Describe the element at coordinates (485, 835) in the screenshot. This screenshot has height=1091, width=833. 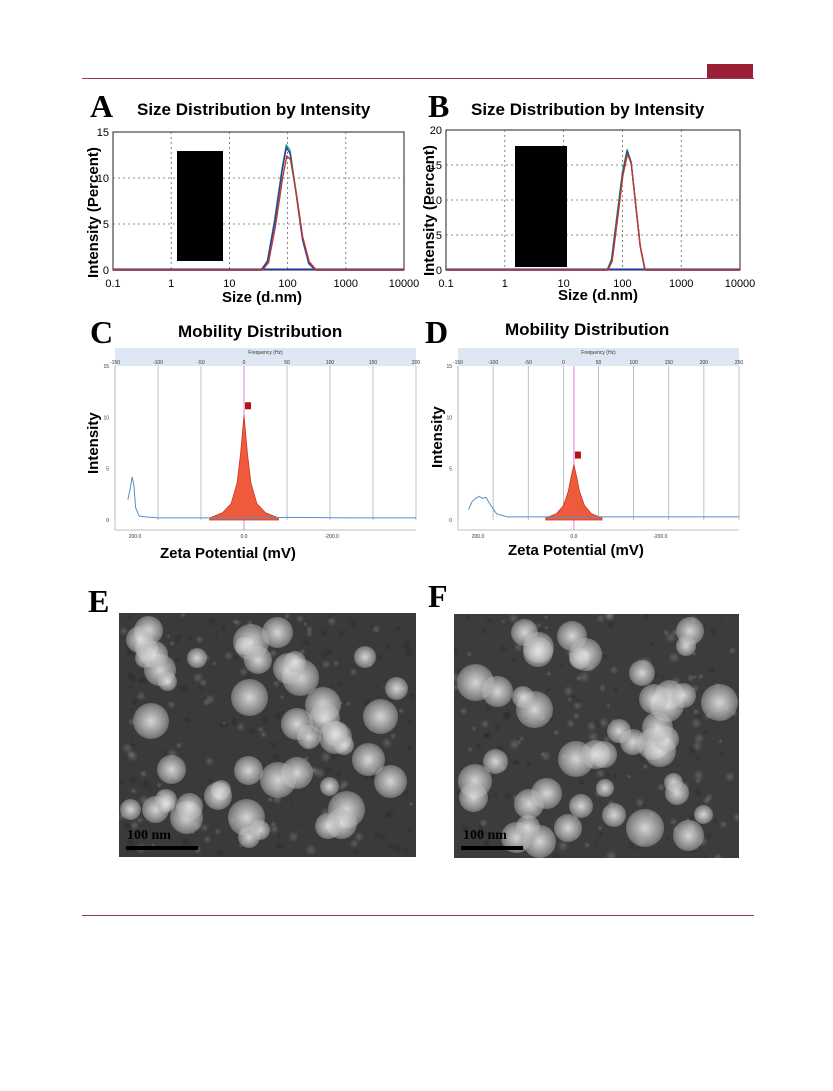
I see `scale-label-f: 100 nm` at that location.